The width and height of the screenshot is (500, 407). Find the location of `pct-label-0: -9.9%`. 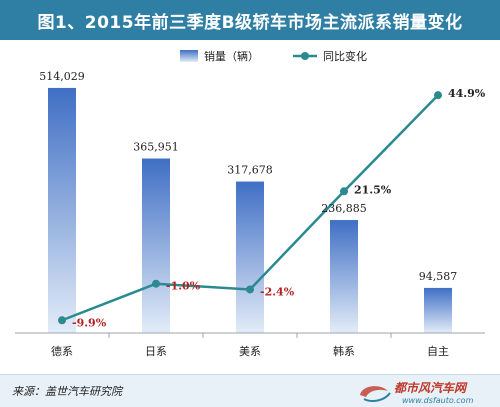

pct-label-0: -9.9% is located at coordinates (89, 322).